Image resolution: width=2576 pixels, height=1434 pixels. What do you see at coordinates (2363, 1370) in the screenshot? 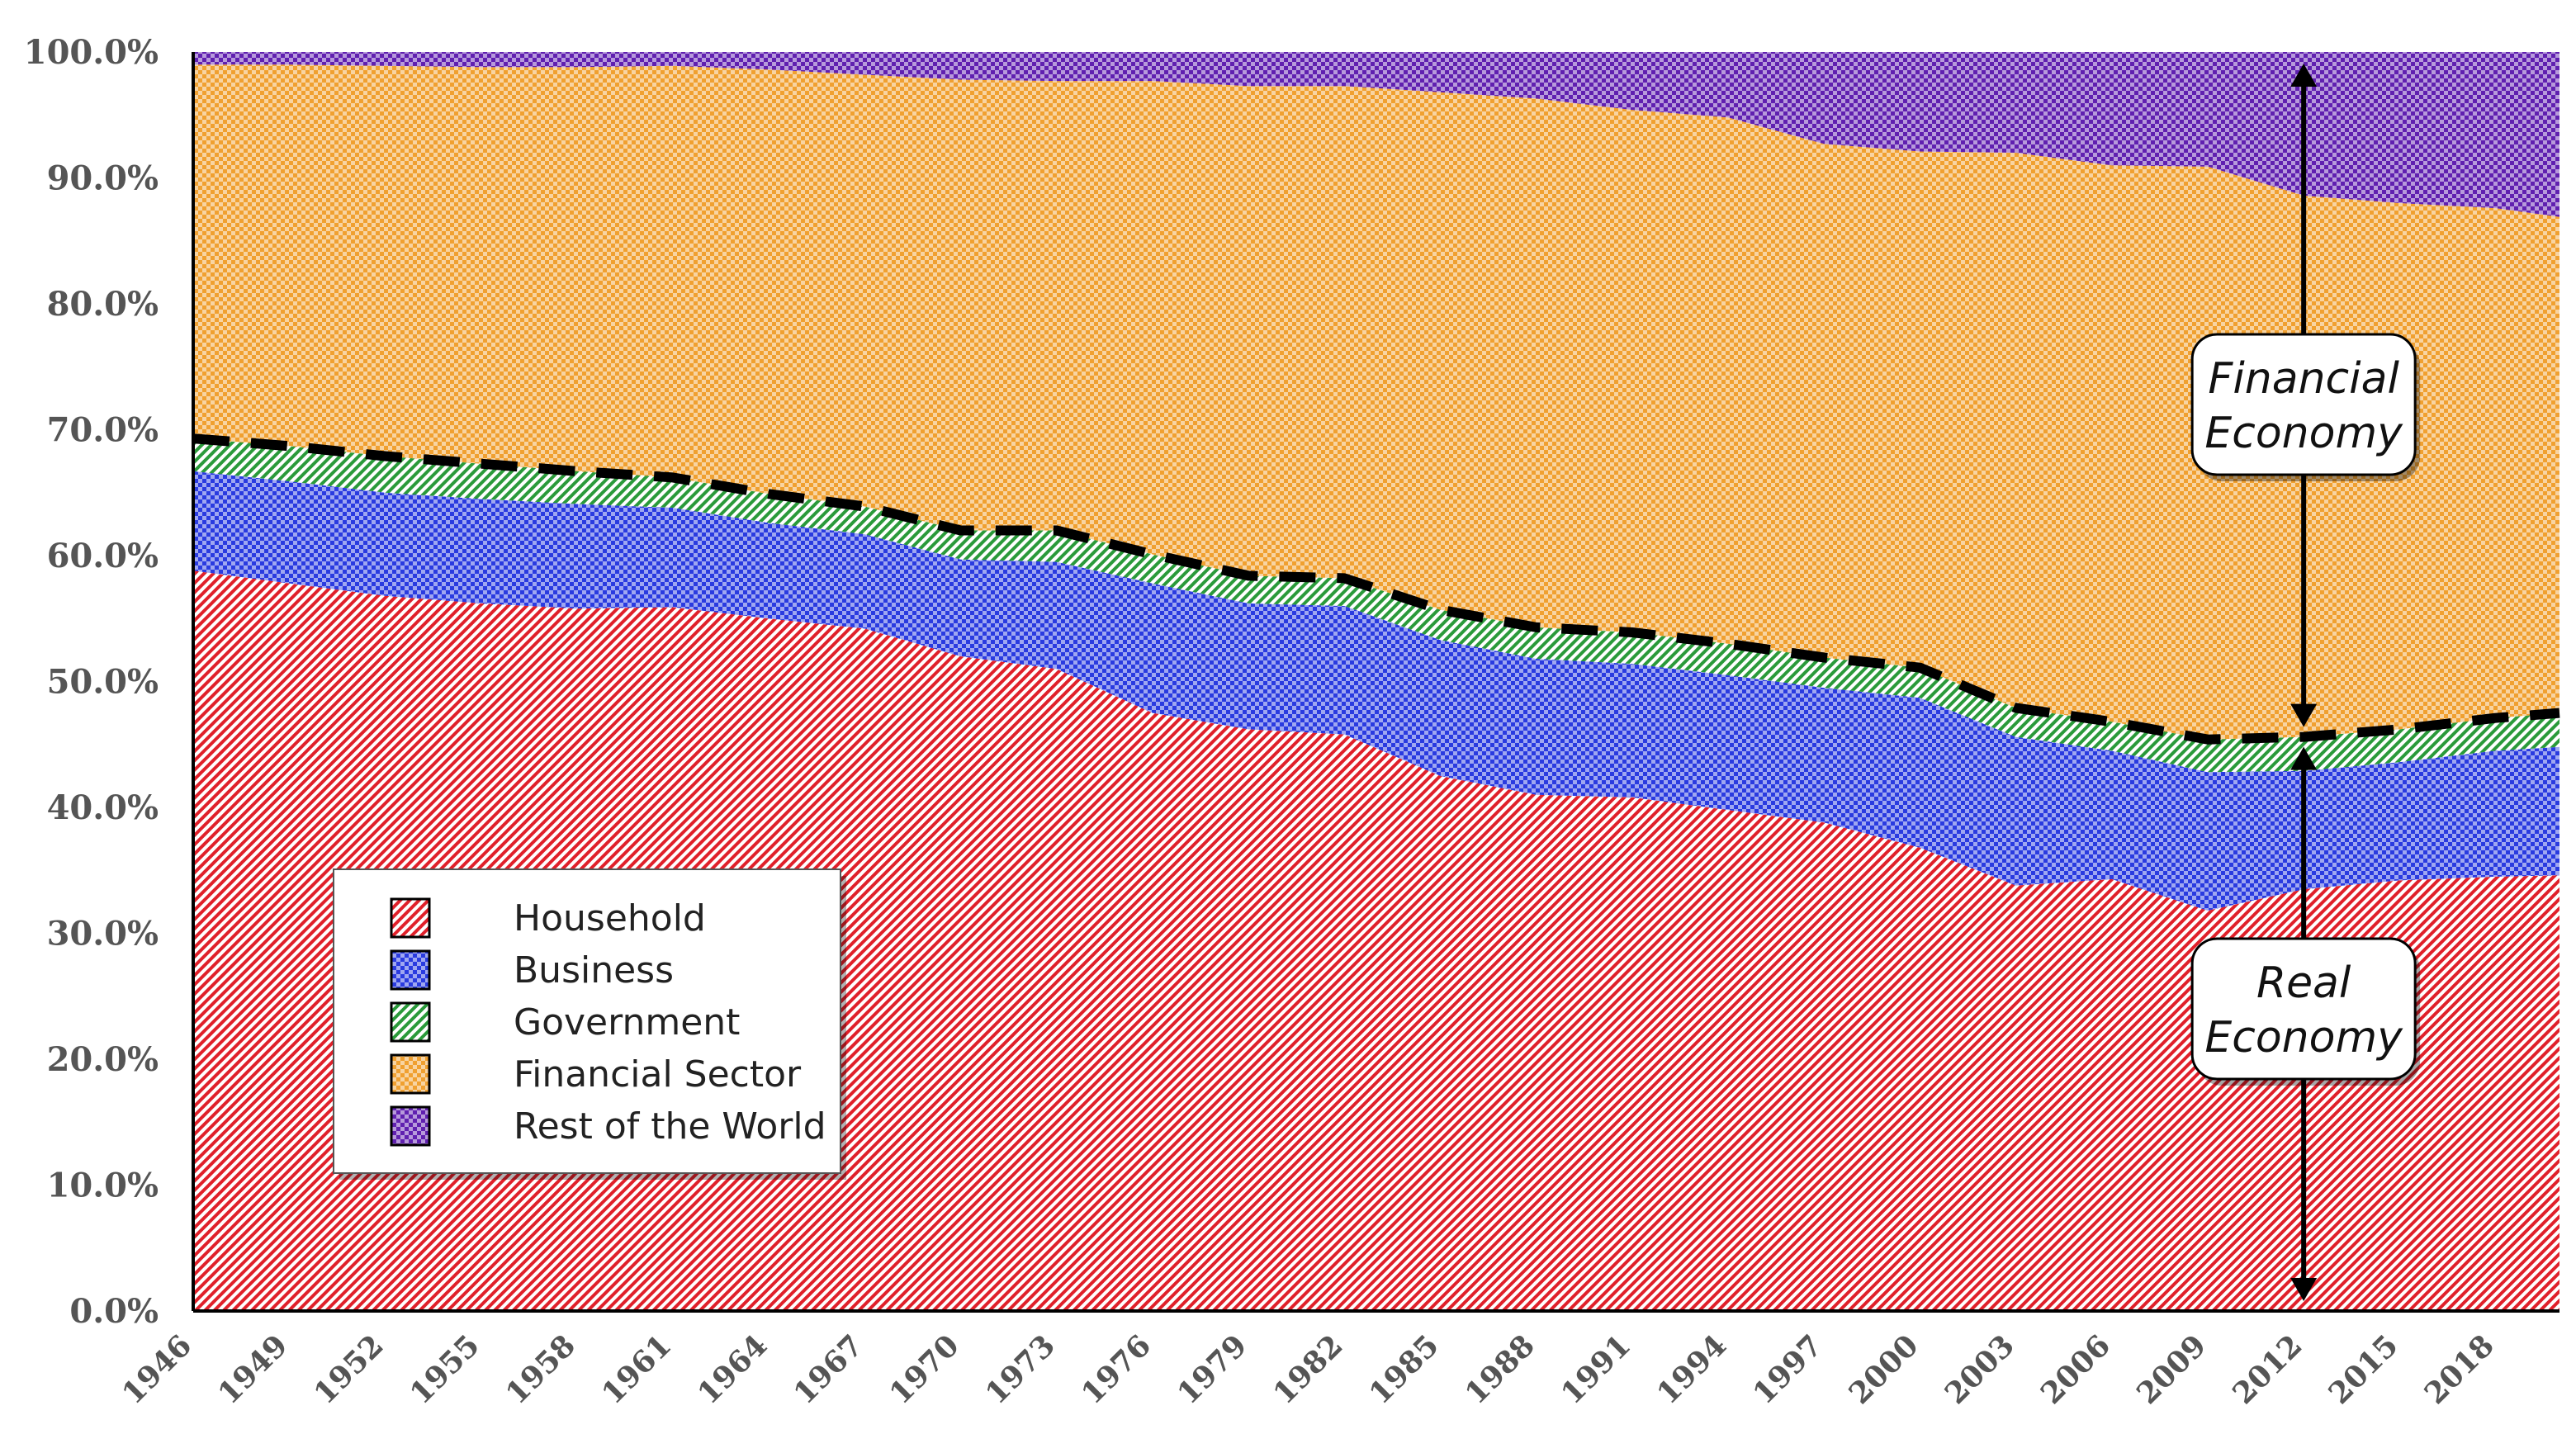
I see `x-tick-label: 2015` at bounding box center [2363, 1370].